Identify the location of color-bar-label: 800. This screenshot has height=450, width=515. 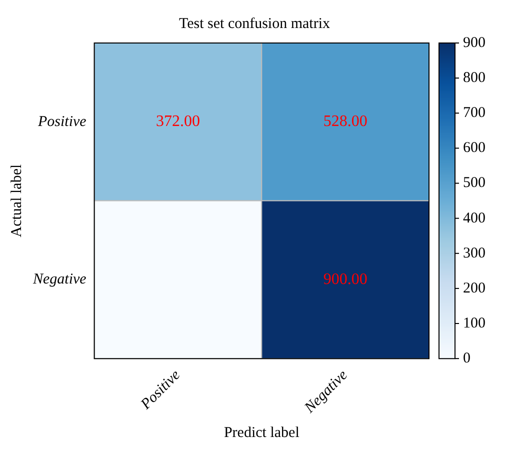
(474, 78).